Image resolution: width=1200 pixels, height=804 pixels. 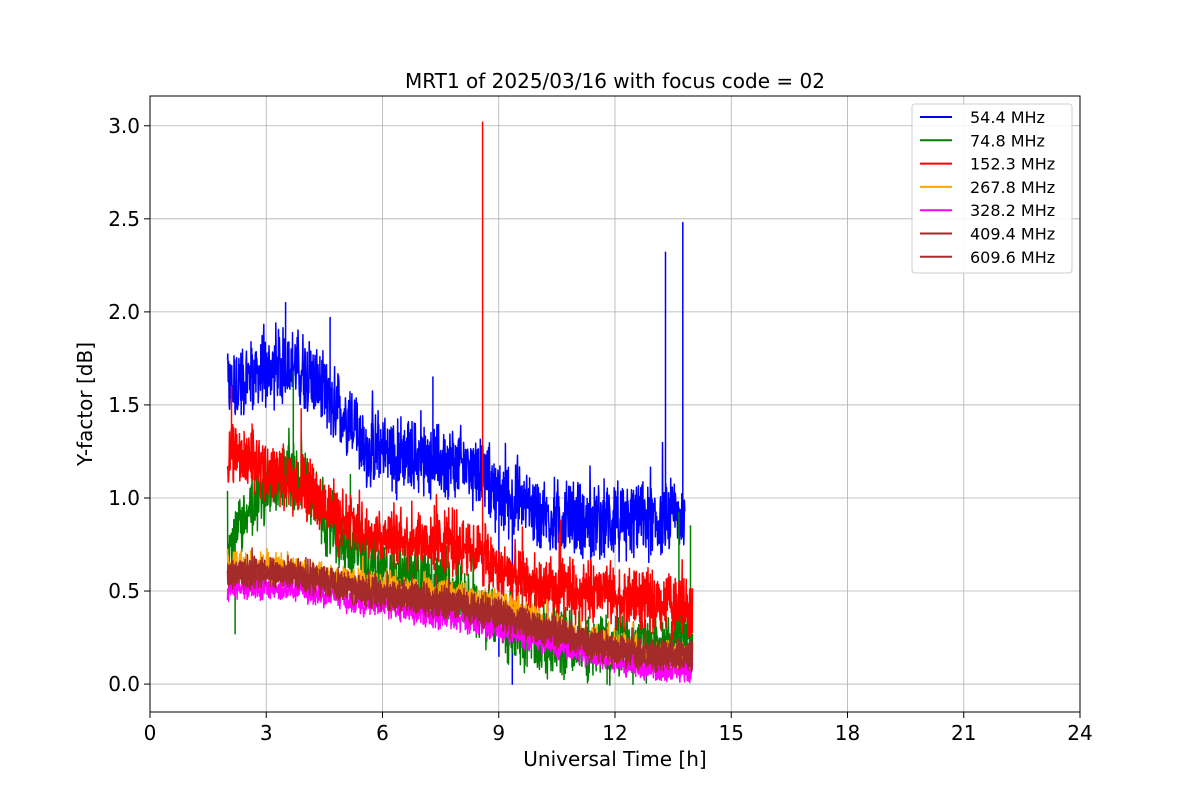 What do you see at coordinates (847, 733) in the screenshot?
I see `x-tick-label: 18` at bounding box center [847, 733].